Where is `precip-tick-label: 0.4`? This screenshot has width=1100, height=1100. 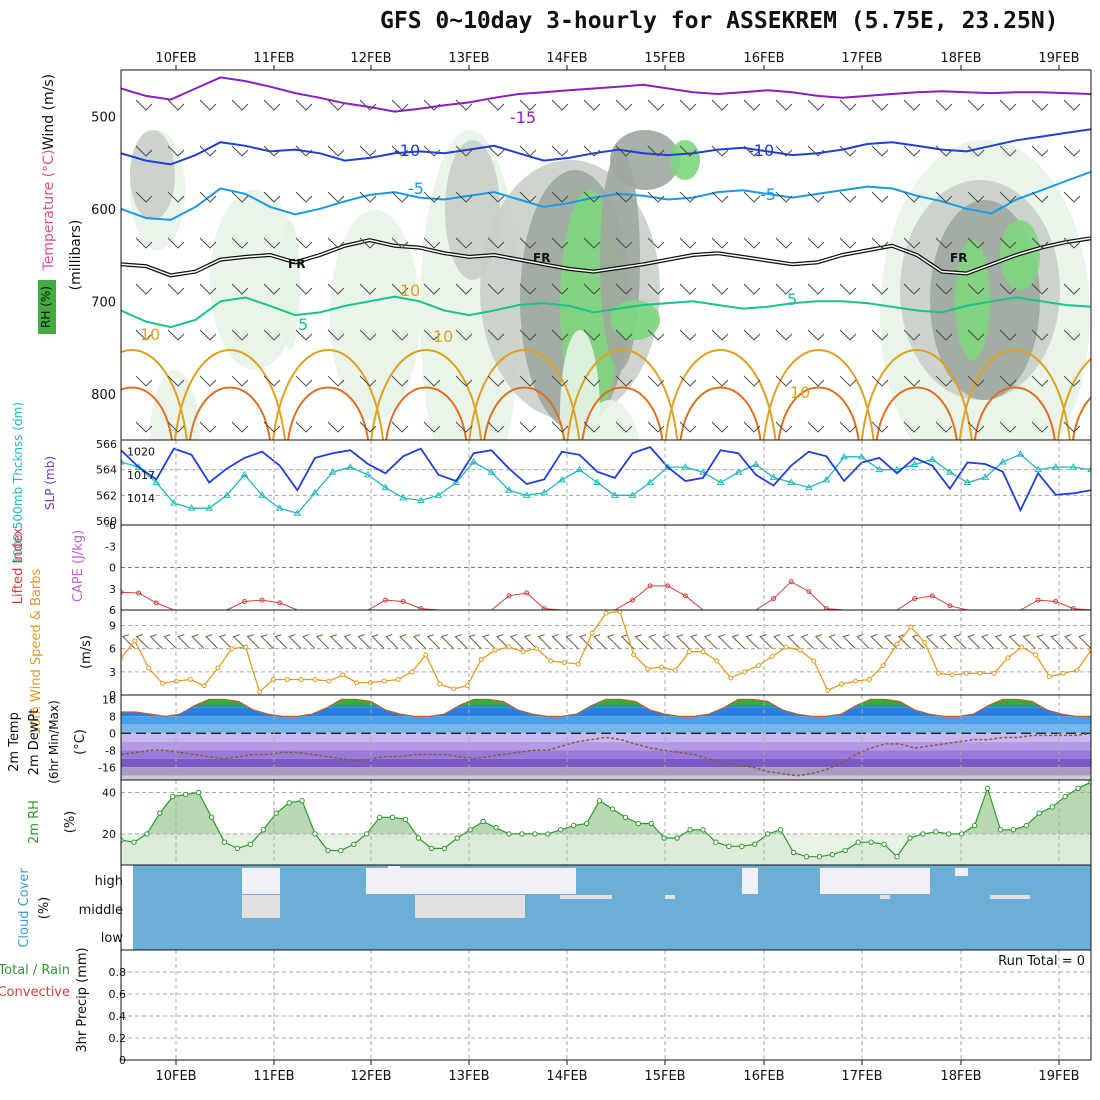 precip-tick-label: 0.4 is located at coordinates (118, 1016).